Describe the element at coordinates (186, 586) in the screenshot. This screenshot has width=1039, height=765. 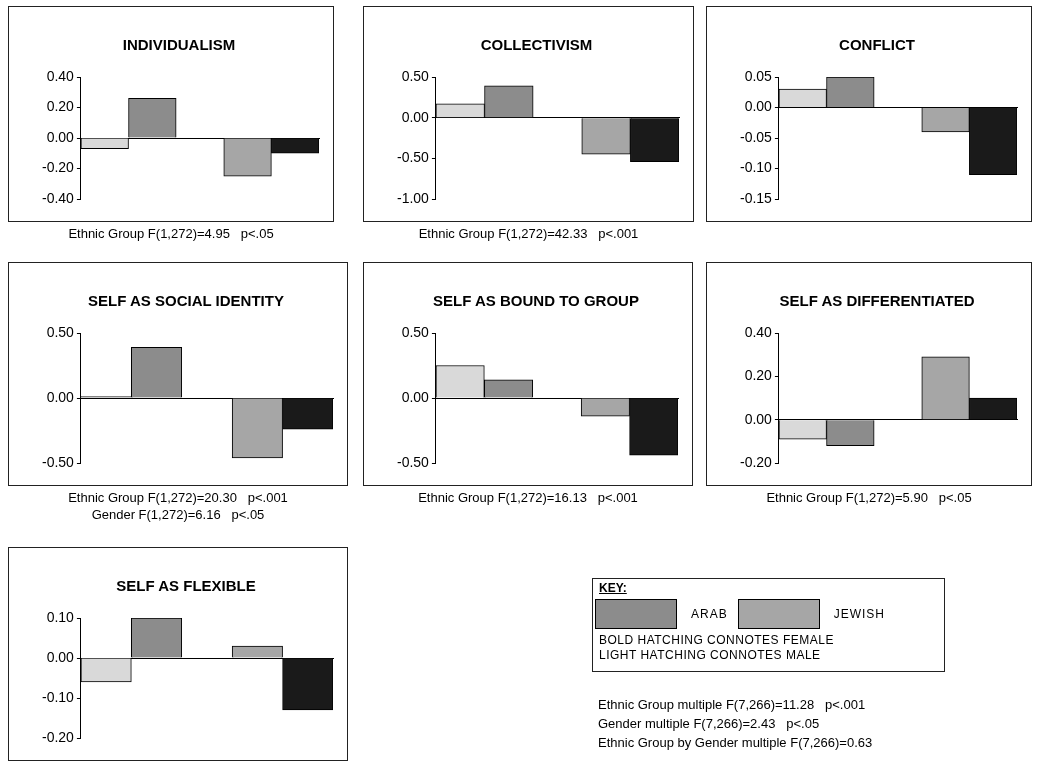
I see `chart-title: SELF AS FLEXIBLE` at that location.